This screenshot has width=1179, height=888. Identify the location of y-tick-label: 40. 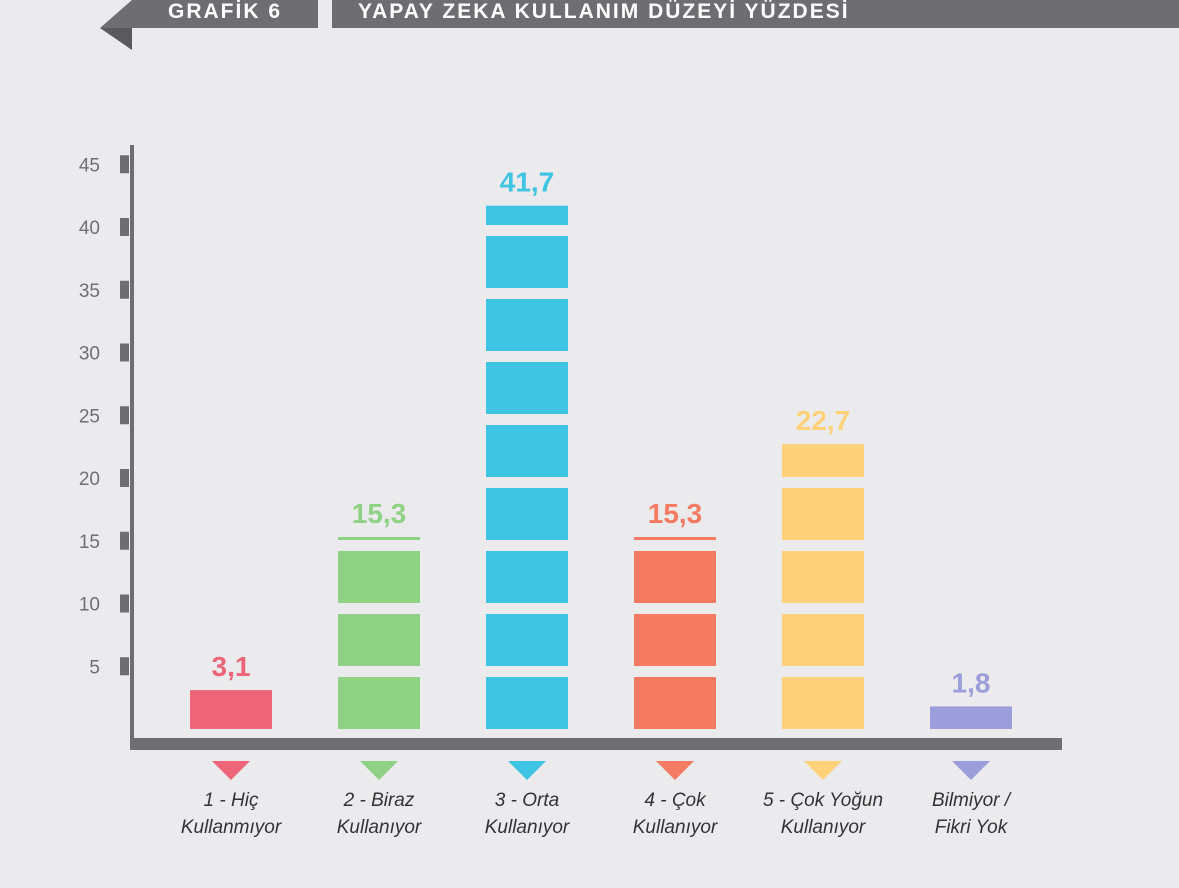
(89, 228).